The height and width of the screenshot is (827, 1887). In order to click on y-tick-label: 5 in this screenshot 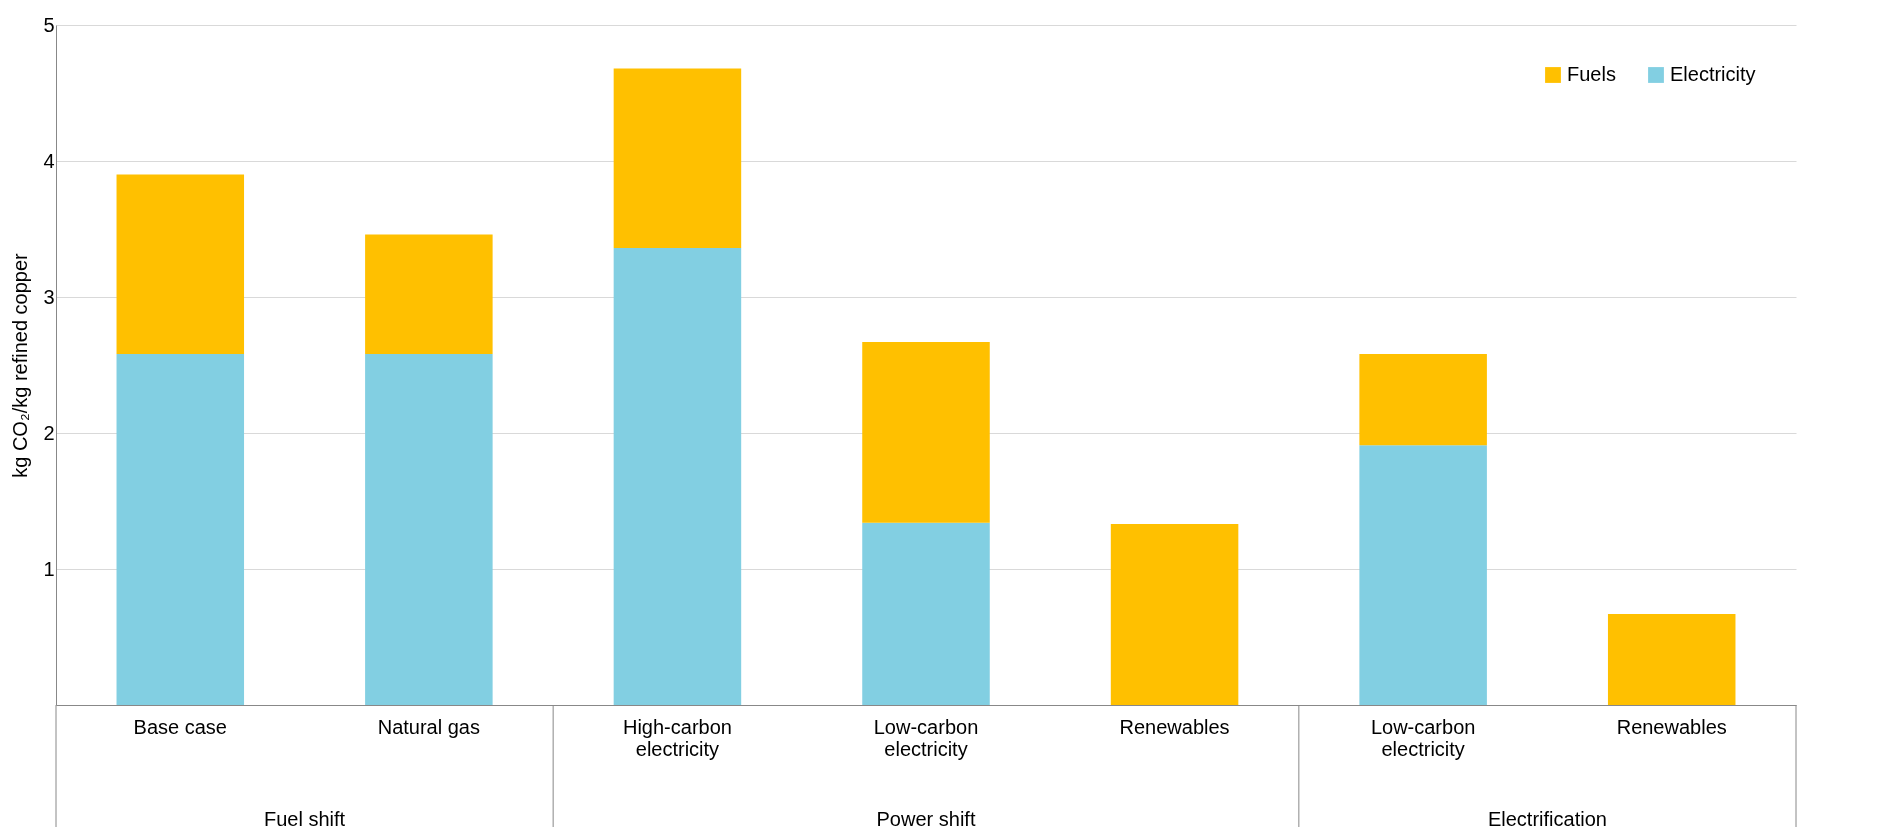, I will do `click(49, 24)`.